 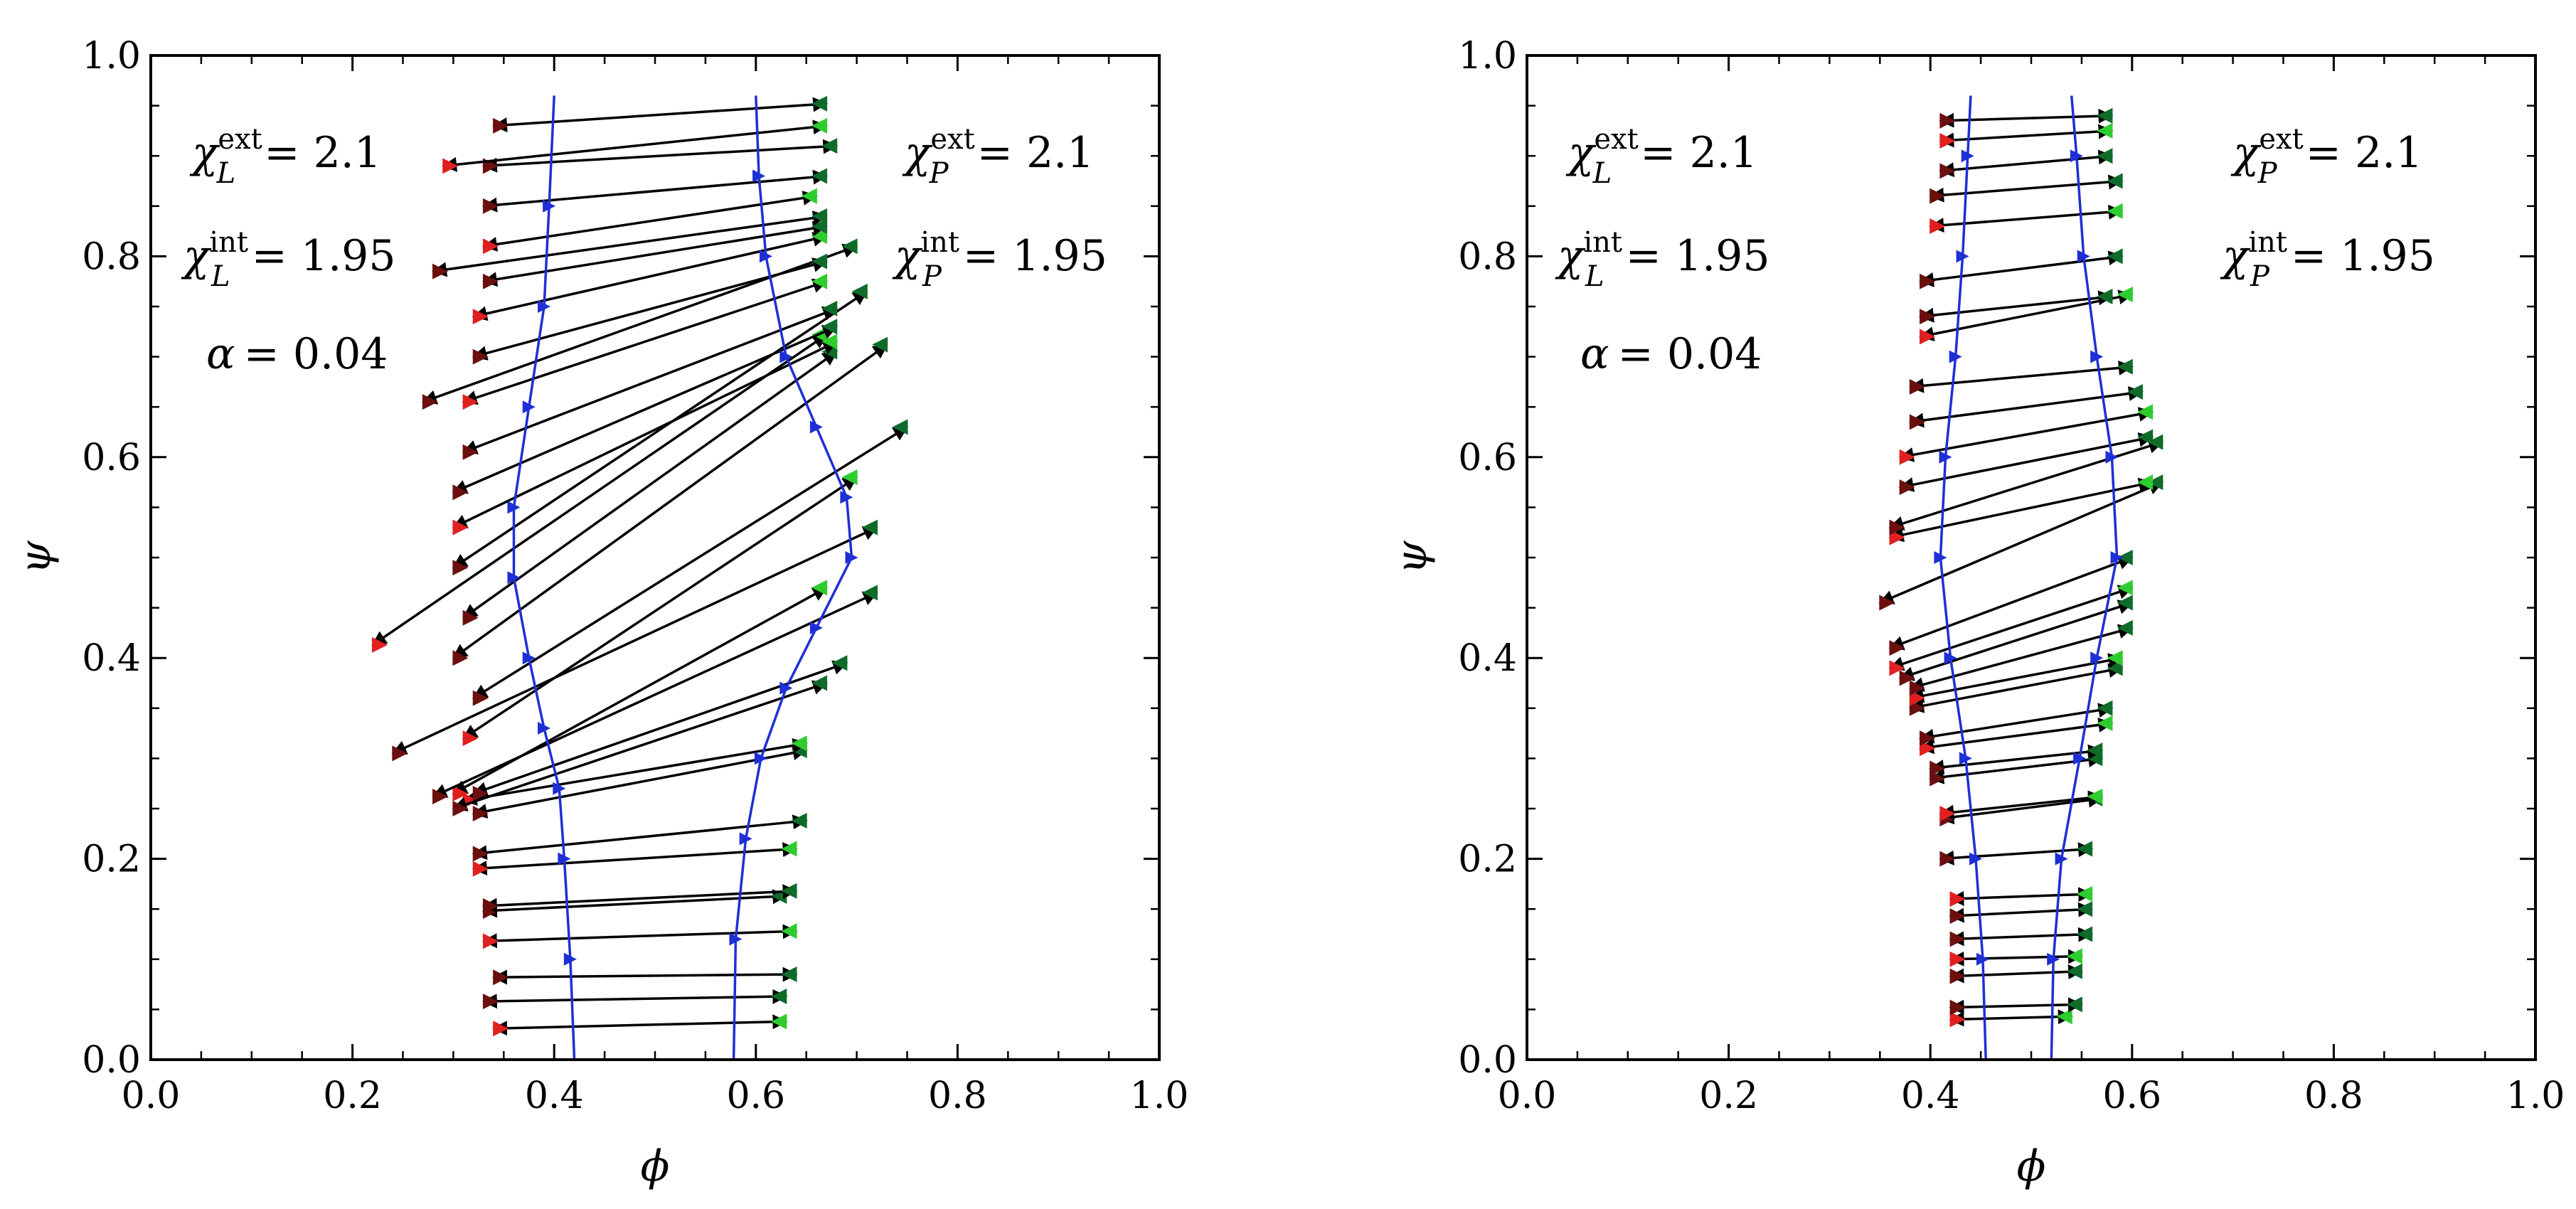 I want to click on left-y-tick-label-2: 0.4, so click(x=111, y=658).